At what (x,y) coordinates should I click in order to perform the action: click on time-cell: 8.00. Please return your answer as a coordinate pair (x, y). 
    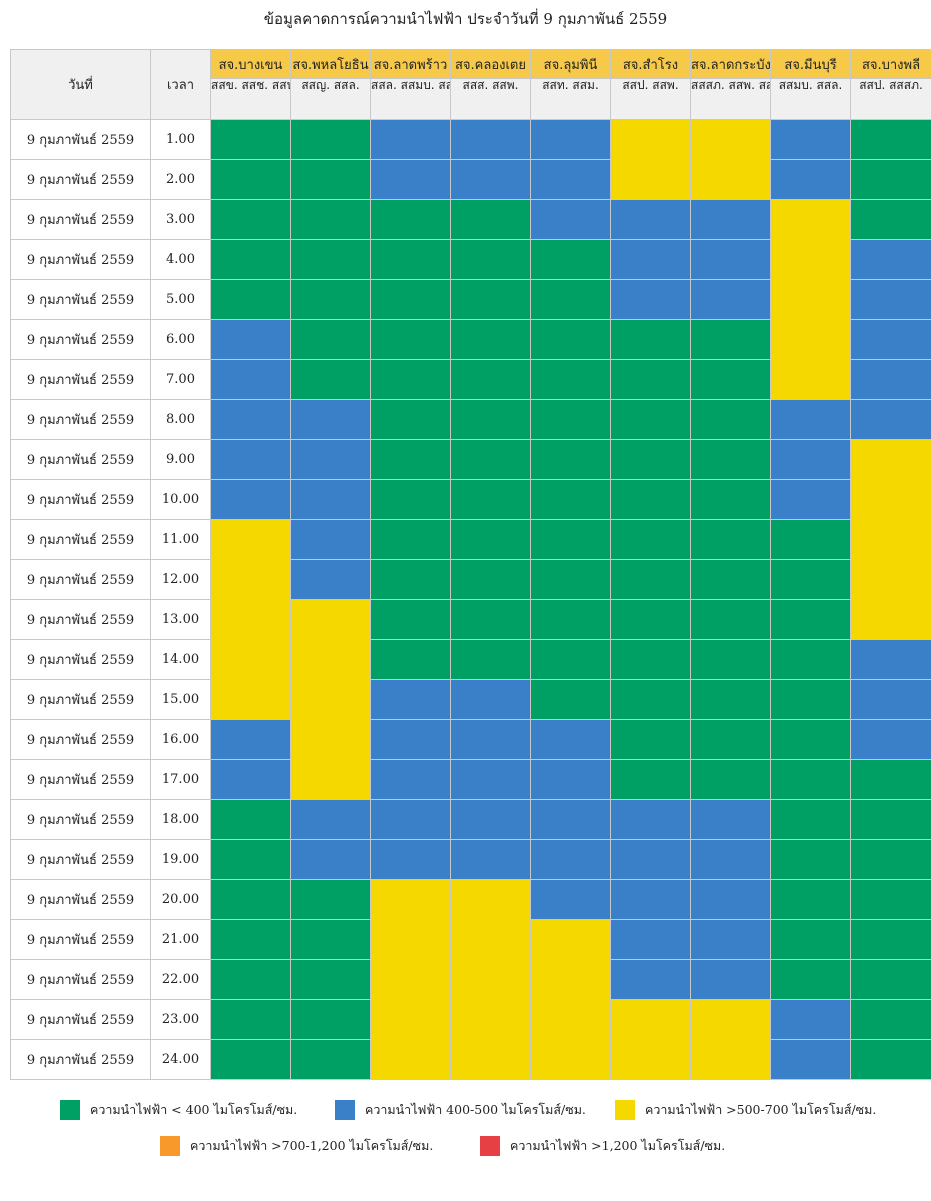
    Looking at the image, I should click on (180, 419).